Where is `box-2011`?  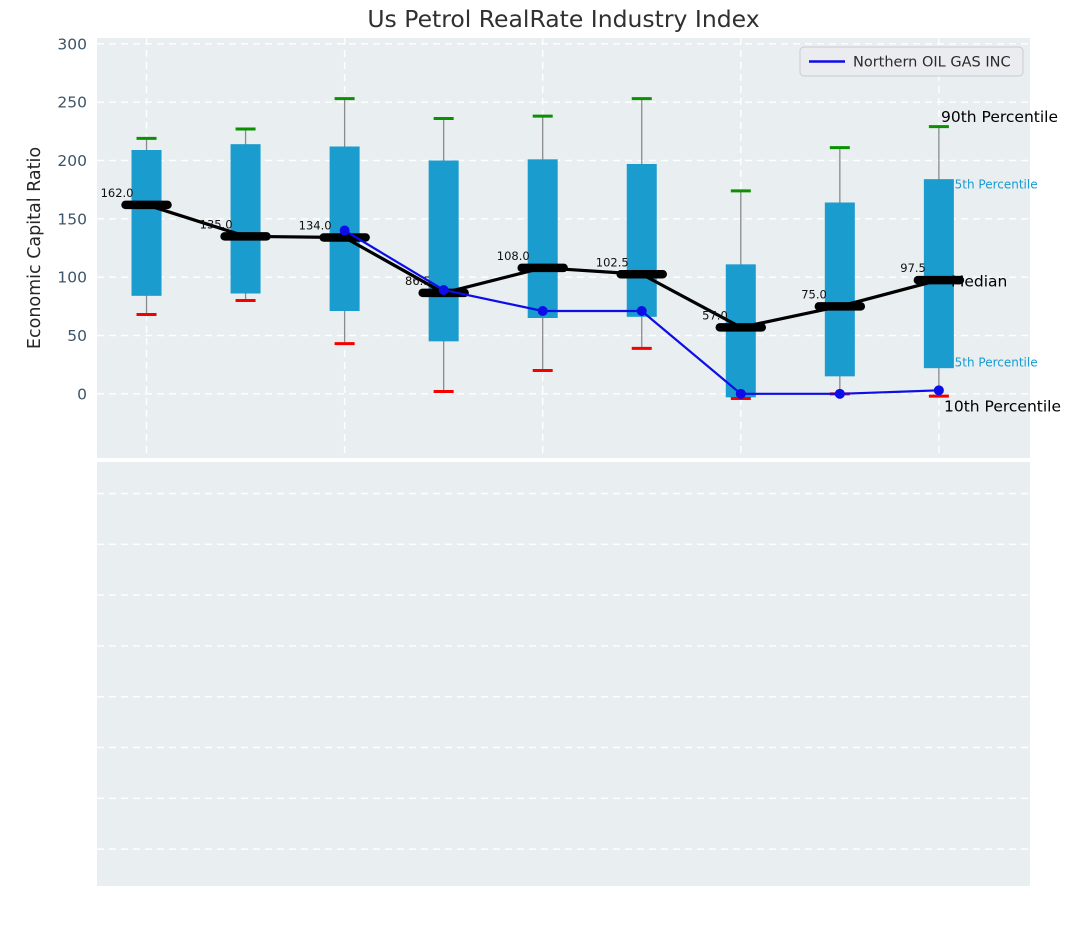 box-2011 is located at coordinates (245, 219).